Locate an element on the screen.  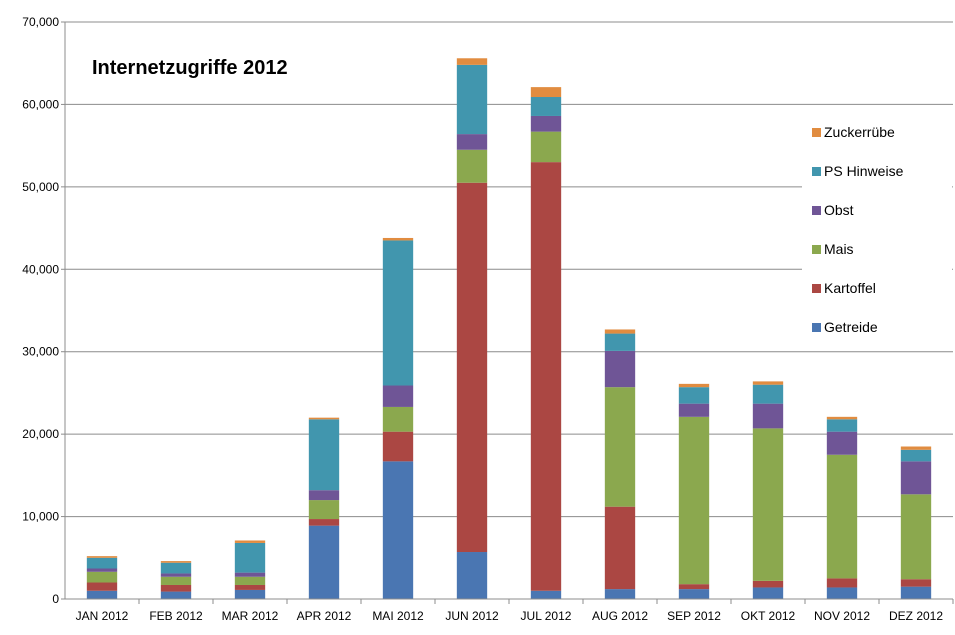
y-tick-label: 70,000 is located at coordinates (40, 22).